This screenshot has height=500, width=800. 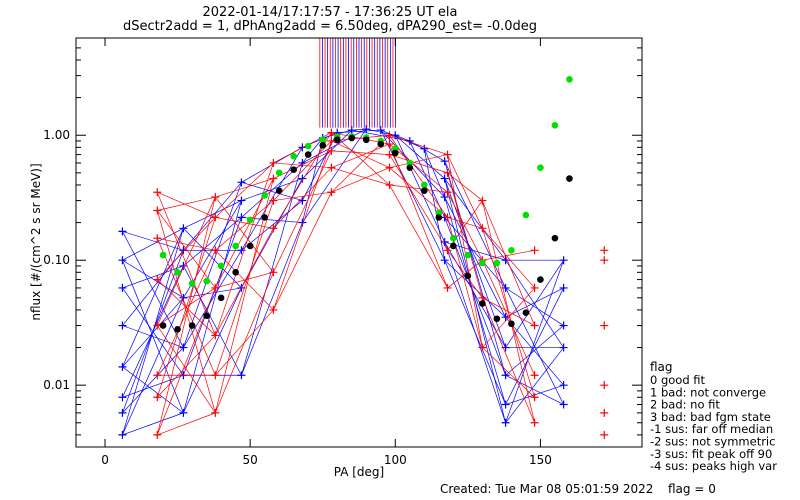 What do you see at coordinates (546, 489) in the screenshot?
I see `created-timestamp: Created: Tue Mar 08 05:01:59 2022` at bounding box center [546, 489].